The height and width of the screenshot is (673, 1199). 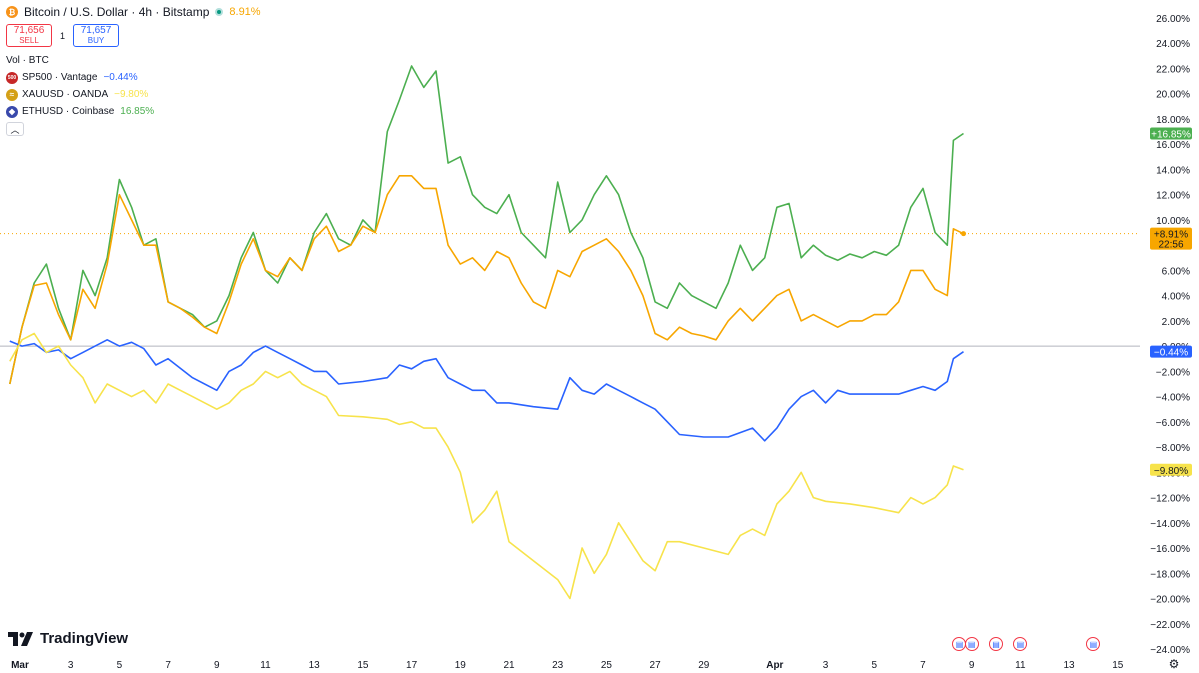 I want to click on chevron-up-icon: ︿, so click(x=15, y=129).